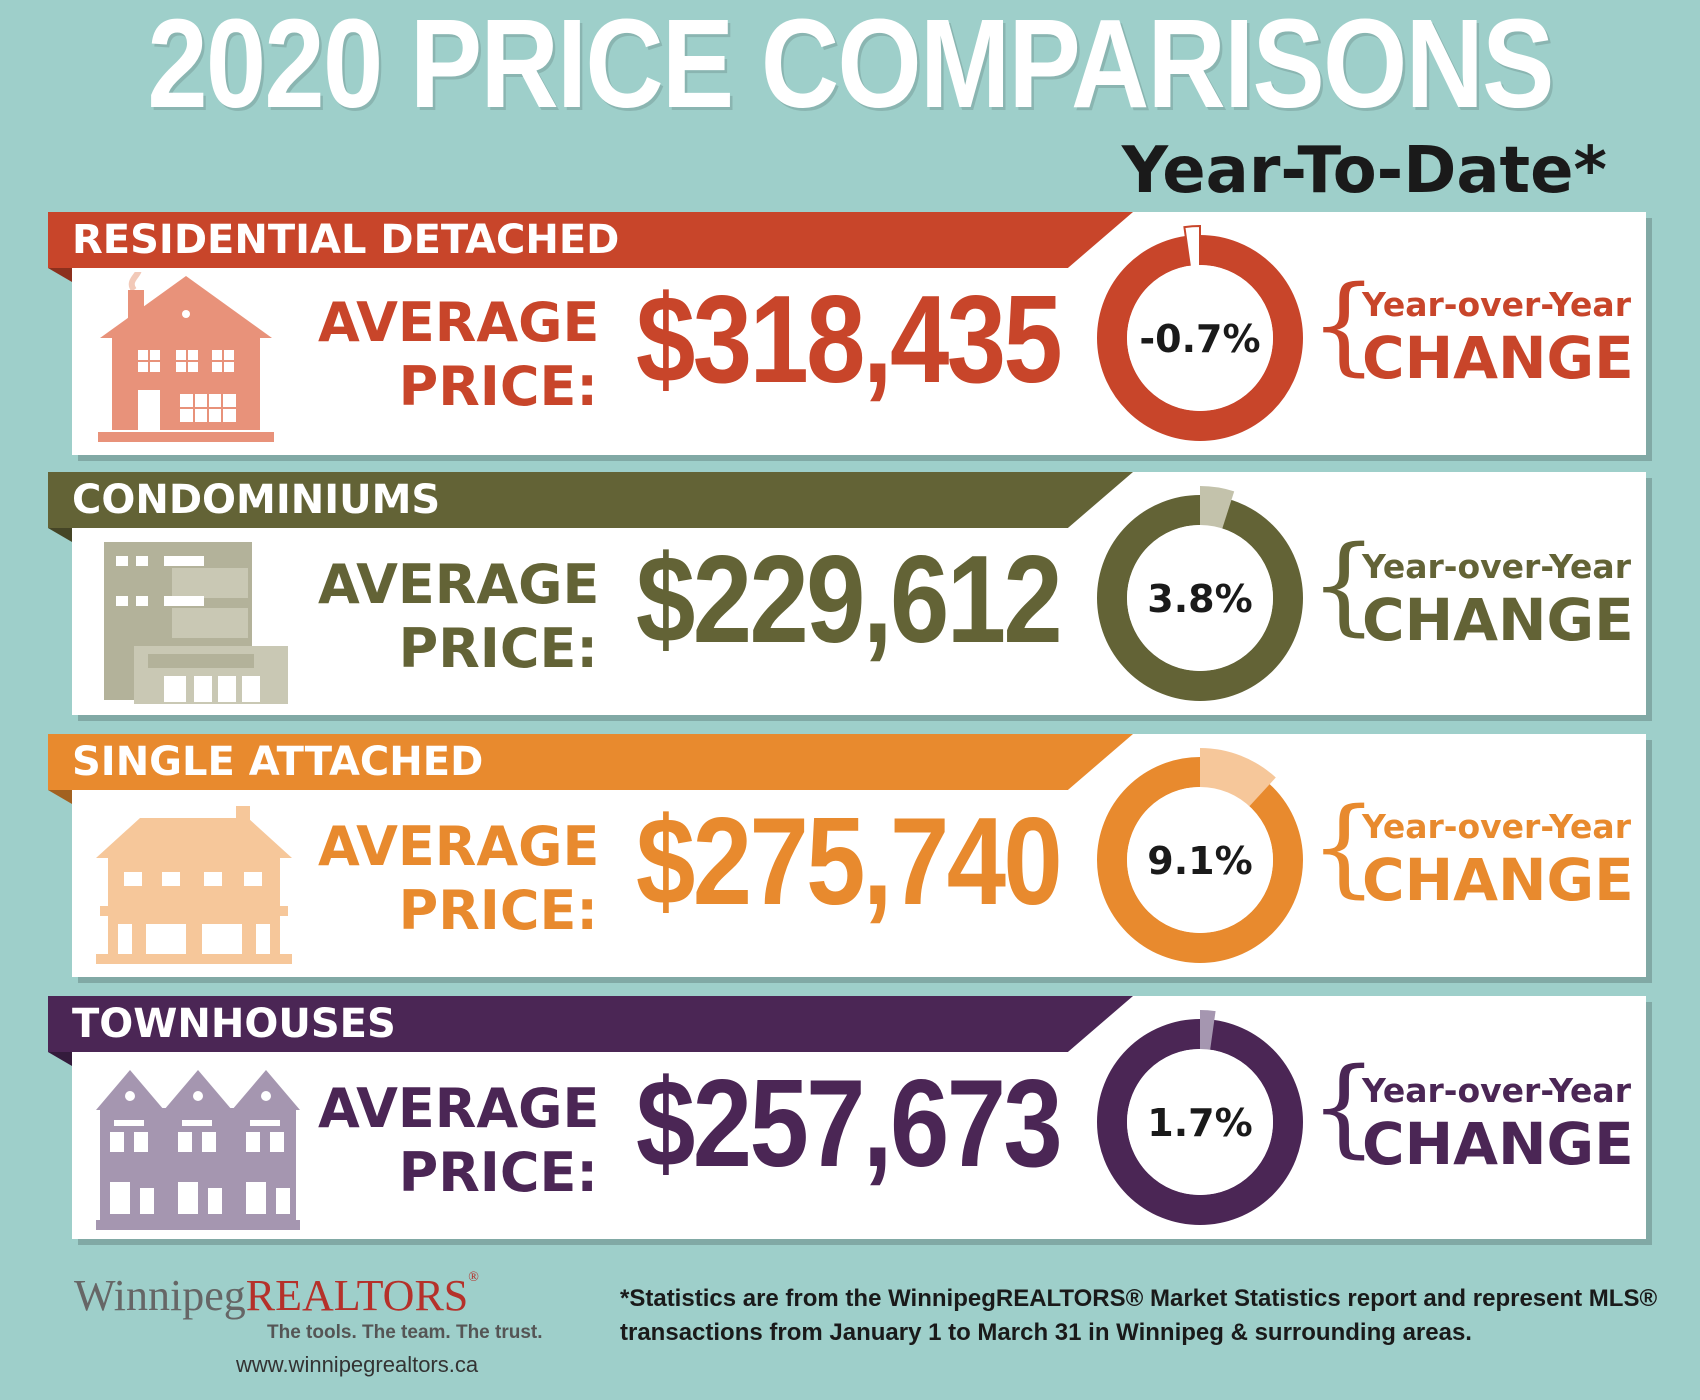 The height and width of the screenshot is (1400, 1700). Describe the element at coordinates (256, 500) in the screenshot. I see `category-label: CONDOMINIUMS` at that location.